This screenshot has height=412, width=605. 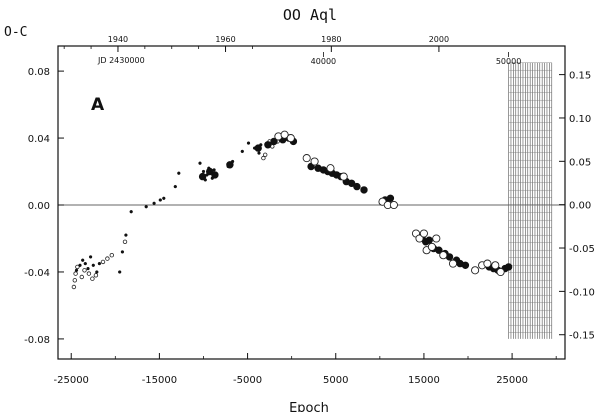 What do you see at coordinates (439, 39) in the screenshot?
I see `year-tick-label: 2000` at bounding box center [439, 39].